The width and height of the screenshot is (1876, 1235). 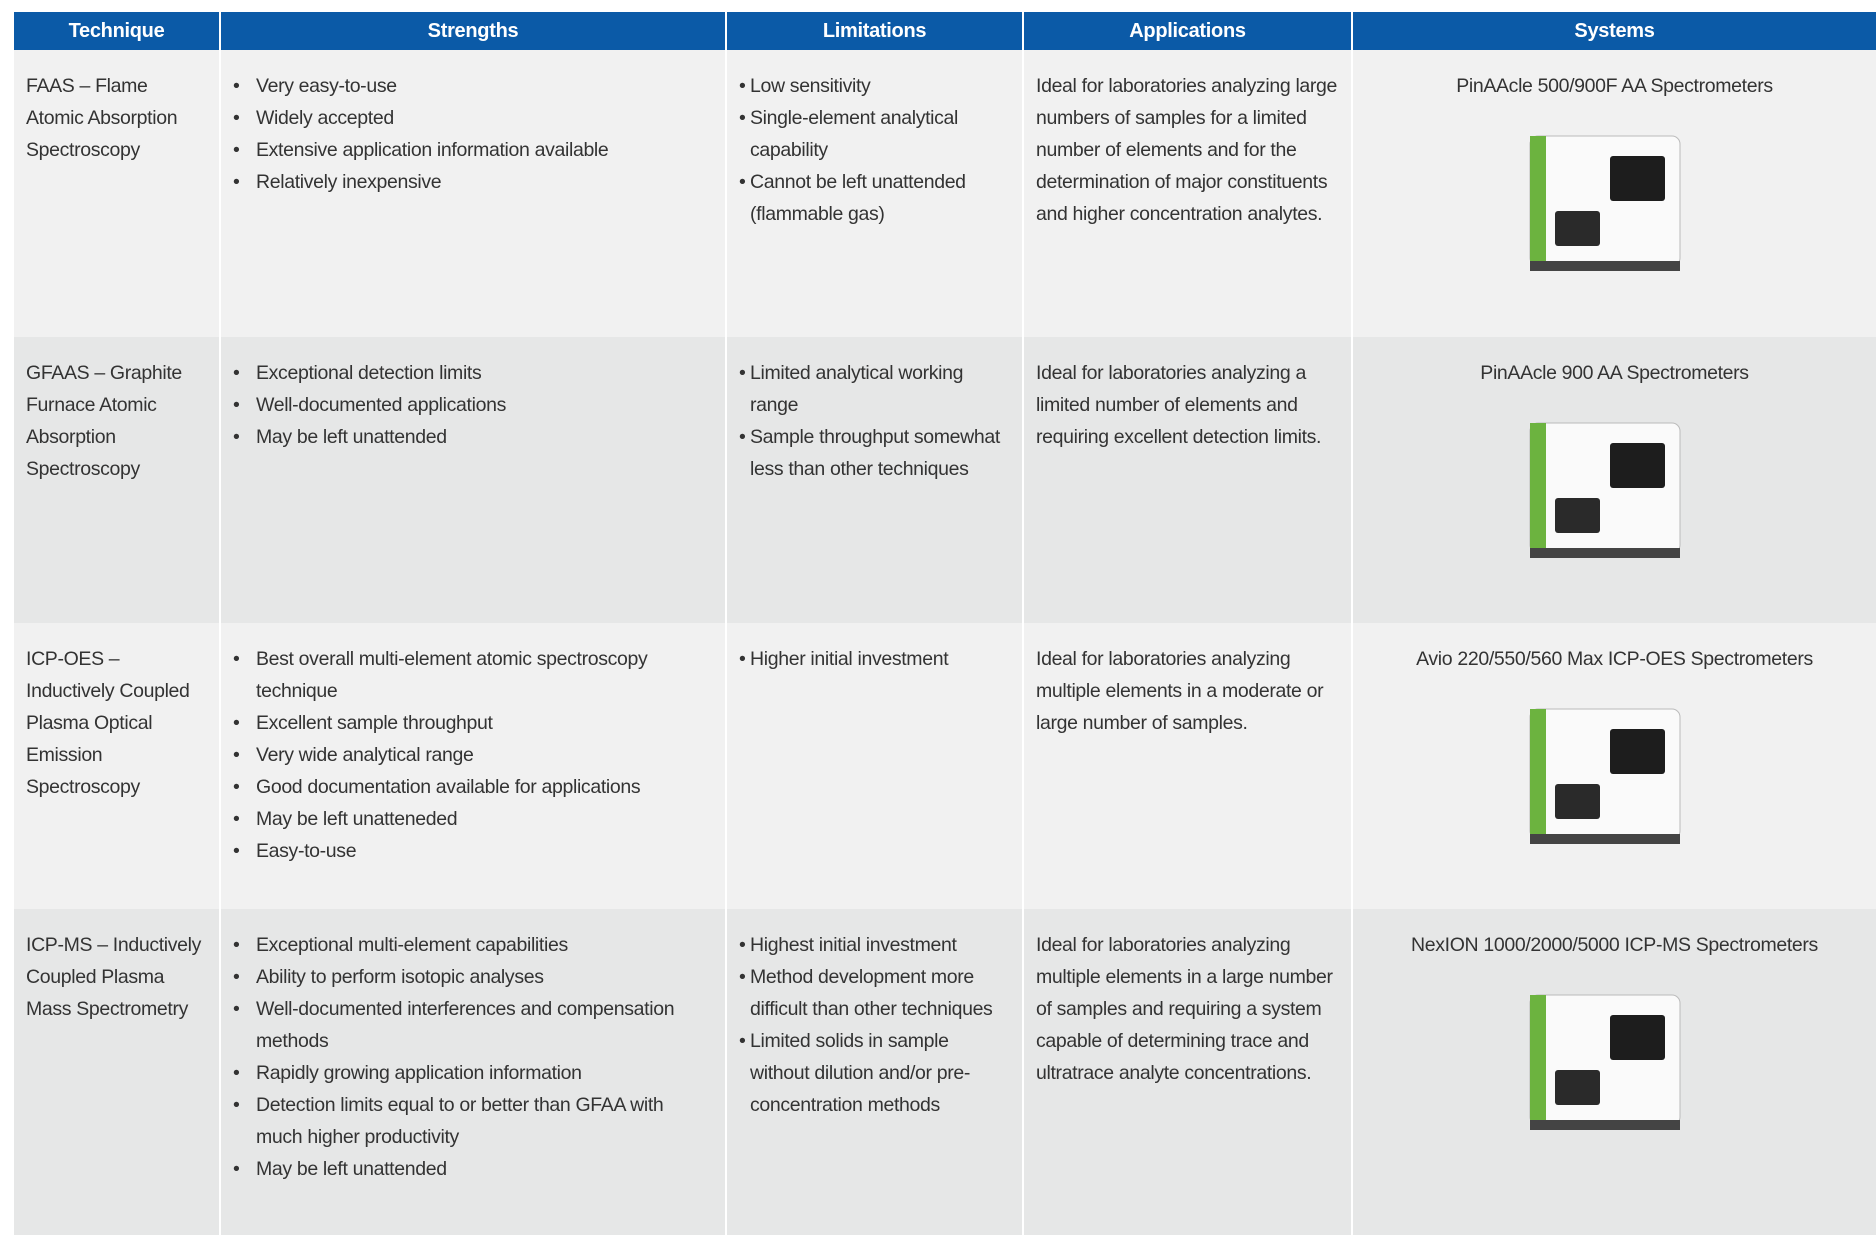 What do you see at coordinates (473, 851) in the screenshot?
I see `strength-item: Easy-to-use` at bounding box center [473, 851].